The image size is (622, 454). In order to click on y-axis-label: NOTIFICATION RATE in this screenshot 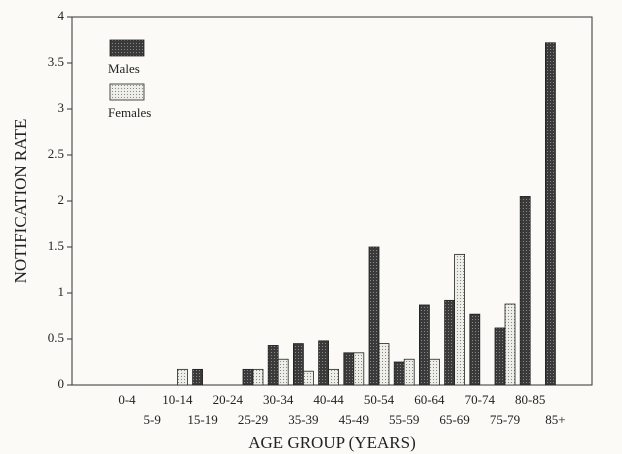, I will do `click(20, 201)`.